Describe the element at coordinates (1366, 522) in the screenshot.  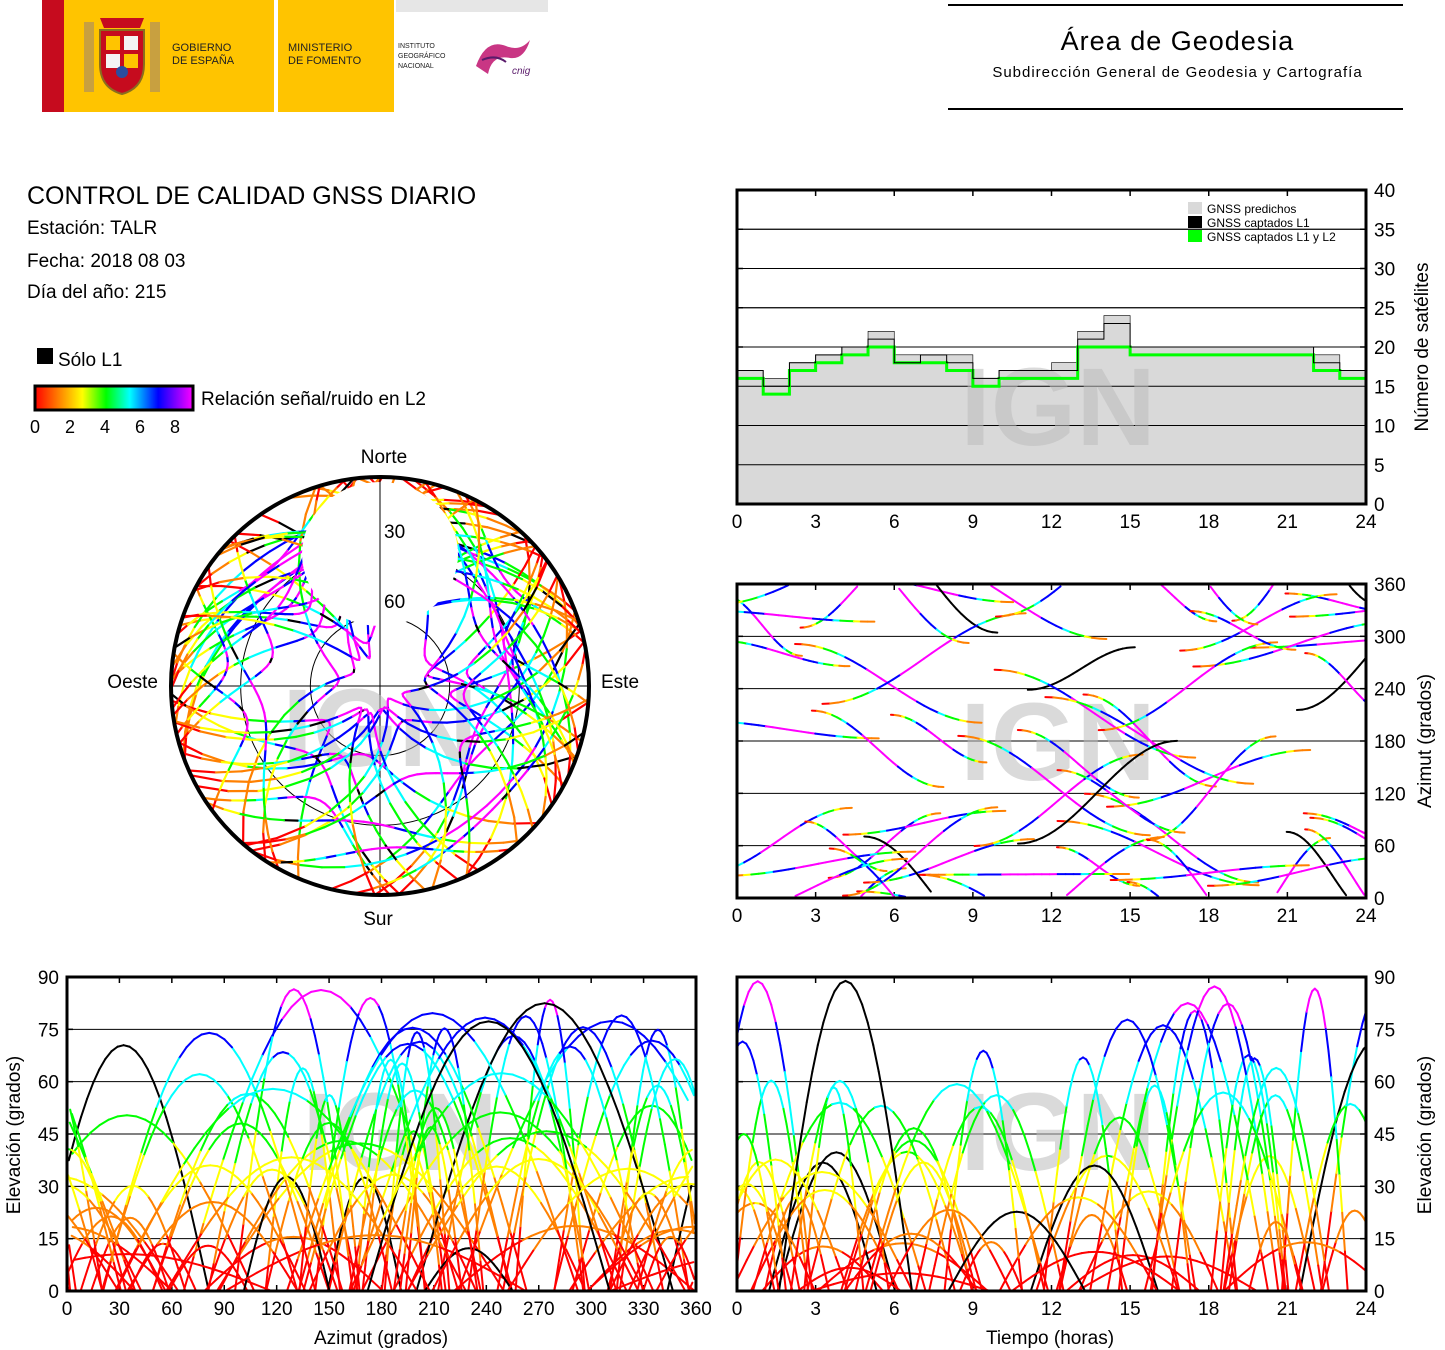
I see `x-tick-label: 24` at that location.